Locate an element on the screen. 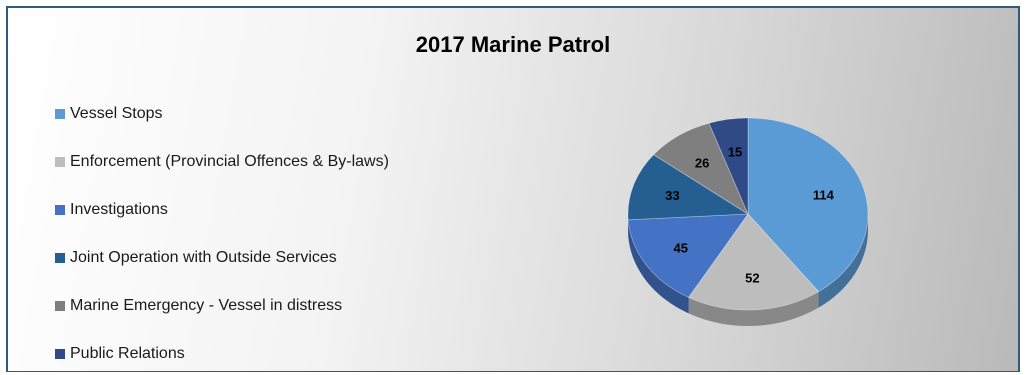 The image size is (1028, 375). data-label-joint-operation: 33 is located at coordinates (672, 195).